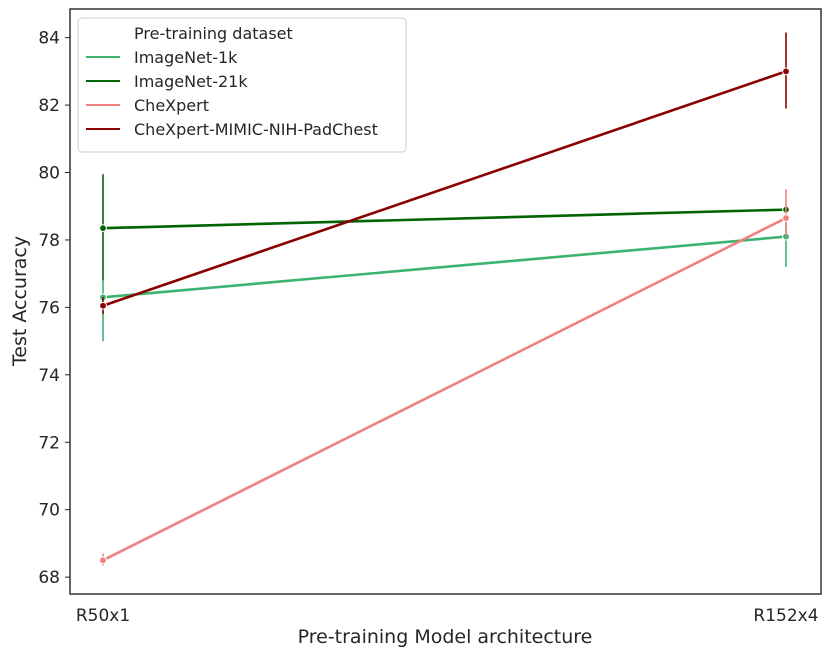 This screenshot has width=831, height=658. What do you see at coordinates (49, 376) in the screenshot?
I see `y-tick-label: 74` at bounding box center [49, 376].